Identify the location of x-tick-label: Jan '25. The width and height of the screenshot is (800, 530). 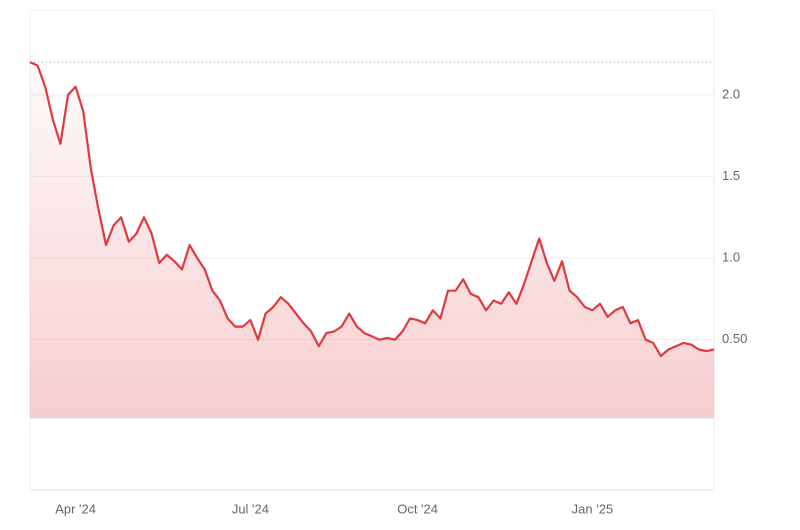
(593, 508).